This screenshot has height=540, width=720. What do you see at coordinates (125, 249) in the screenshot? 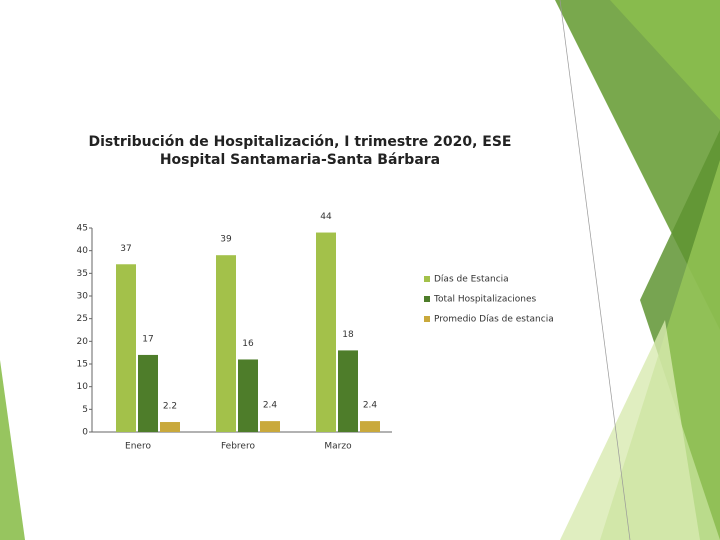
I see `data-label: 37` at bounding box center [125, 249].